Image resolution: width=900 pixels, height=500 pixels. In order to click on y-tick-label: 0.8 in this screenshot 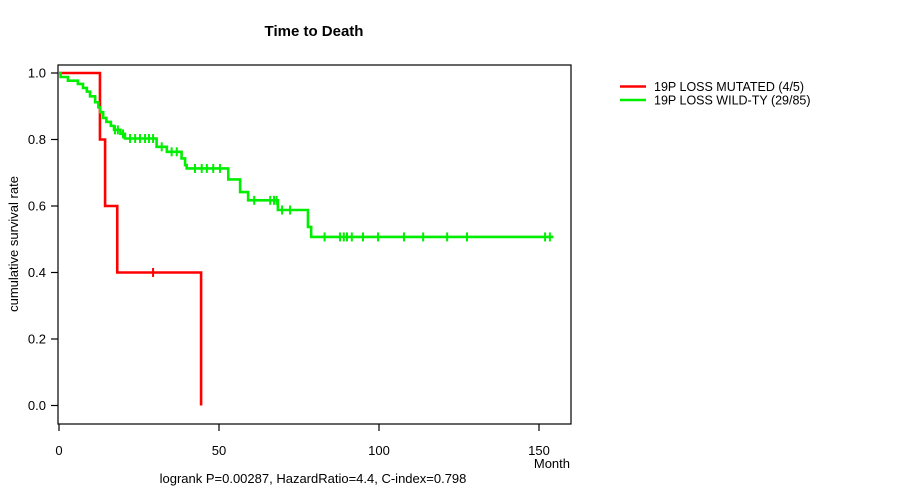, I will do `click(37, 139)`.